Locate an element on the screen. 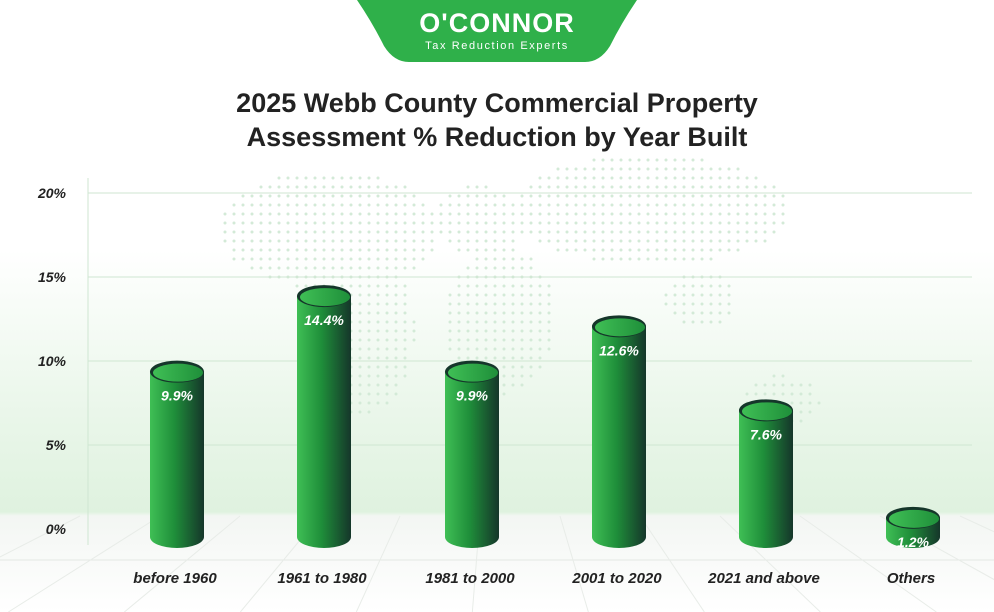 The height and width of the screenshot is (612, 994). x-tick-label: 2021 and above is located at coordinates (763, 578).